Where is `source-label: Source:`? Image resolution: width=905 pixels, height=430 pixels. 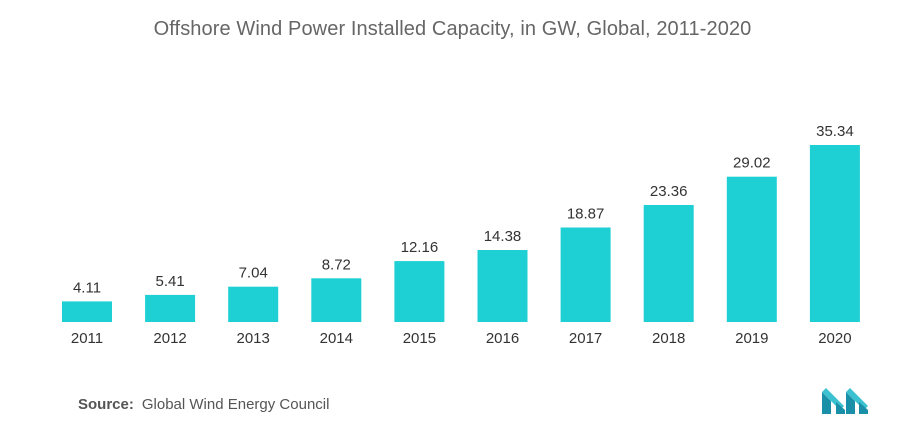
source-label: Source: is located at coordinates (106, 404).